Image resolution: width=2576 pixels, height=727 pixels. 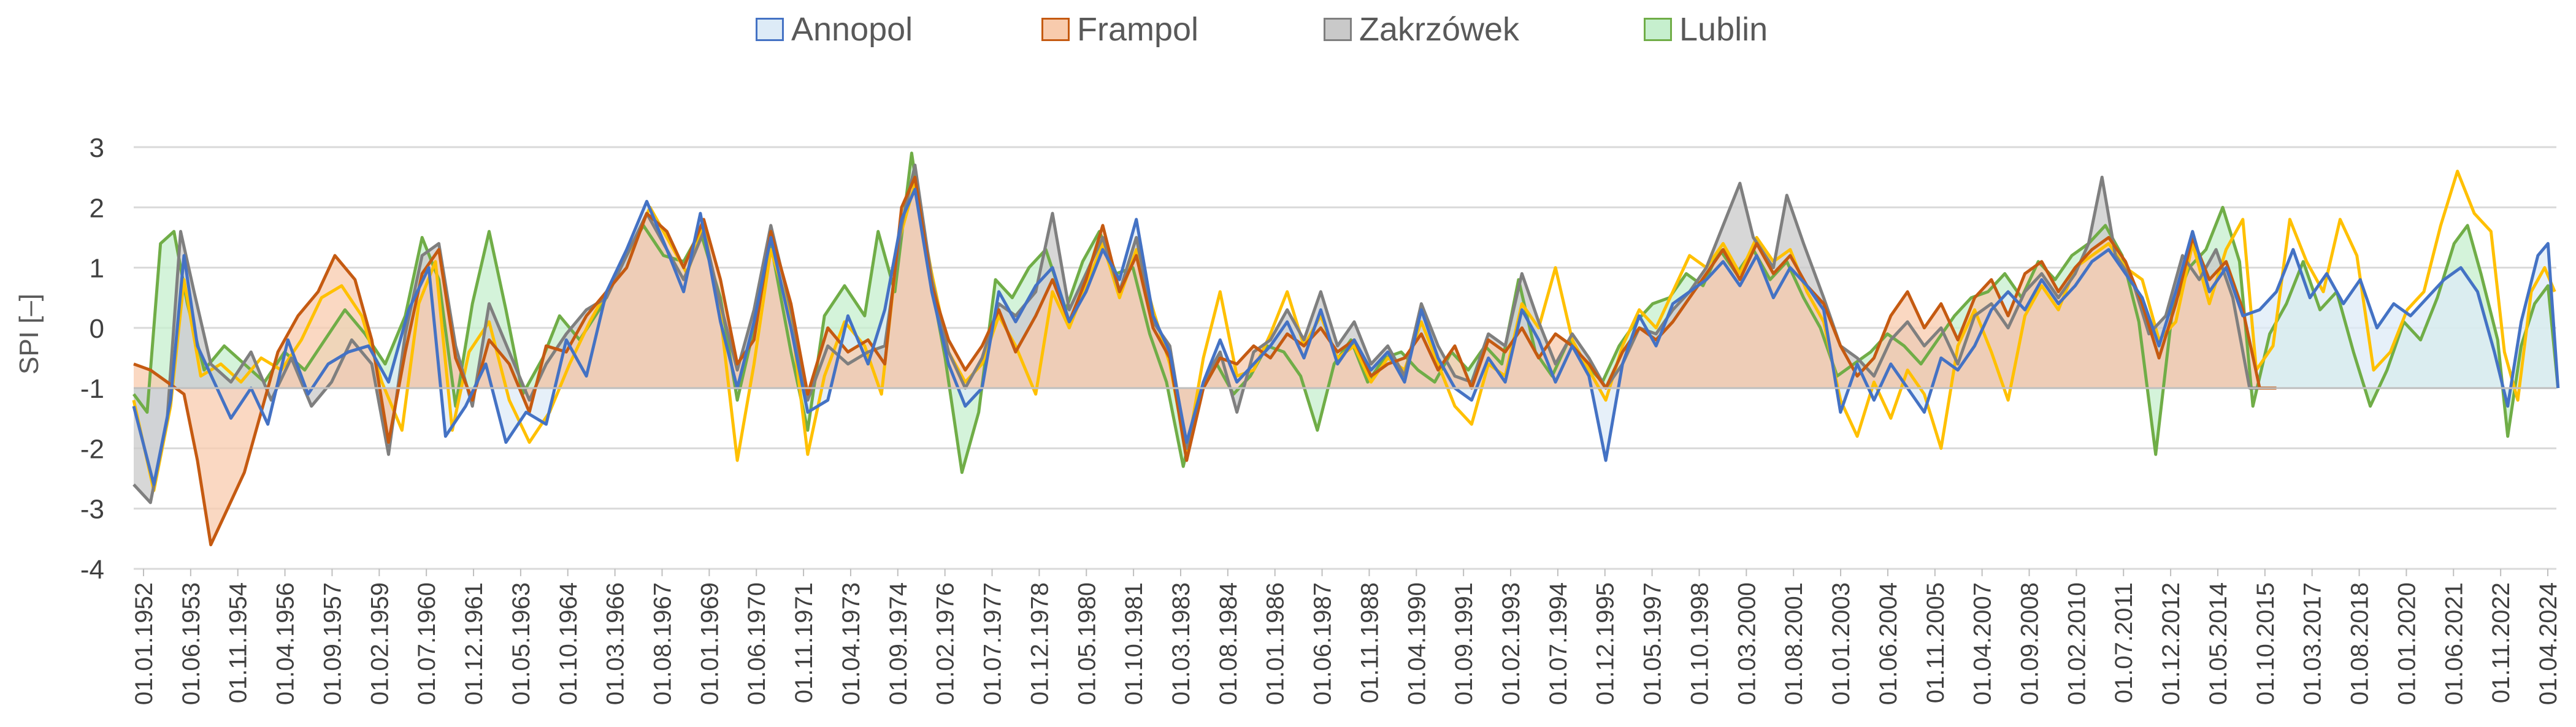 I want to click on x-tick-label: 01.09.1991, so click(x=1464, y=643).